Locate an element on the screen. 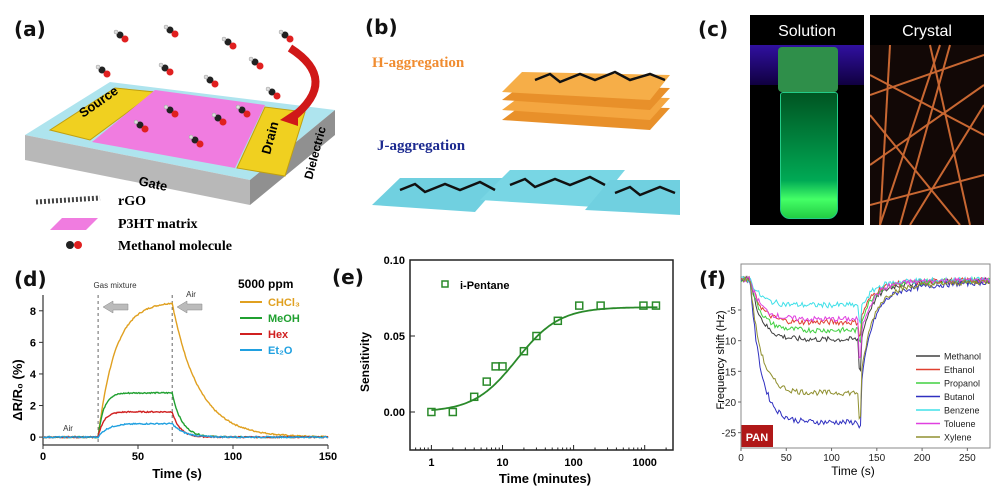 The image size is (1000, 495). drain-electrode is located at coordinates (271, 141).